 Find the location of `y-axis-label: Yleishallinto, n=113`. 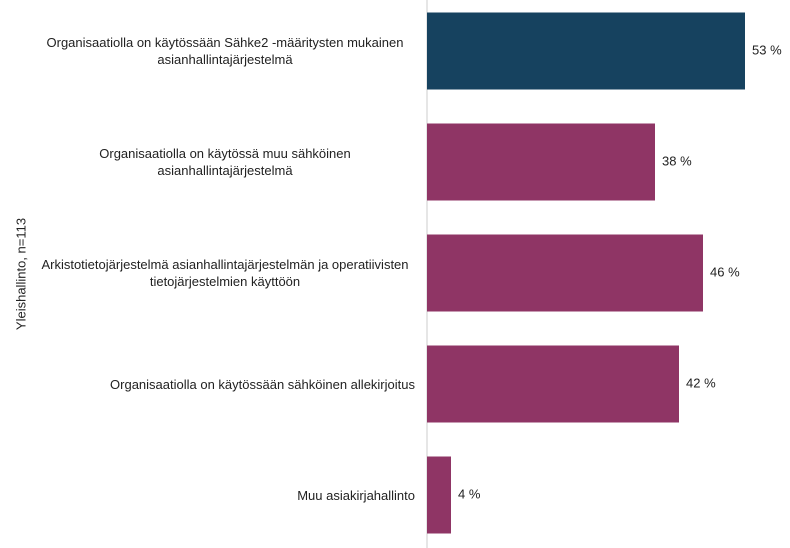

y-axis-label: Yleishallinto, n=113 is located at coordinates (20, 274).